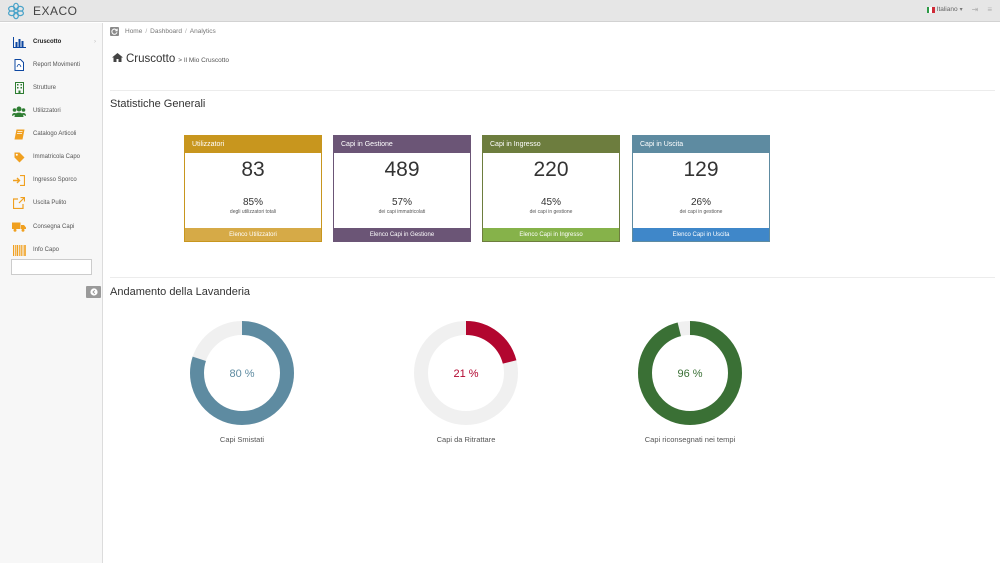 The height and width of the screenshot is (563, 1000). I want to click on sidebar-item-info-capo: Info Capo, so click(51, 250).